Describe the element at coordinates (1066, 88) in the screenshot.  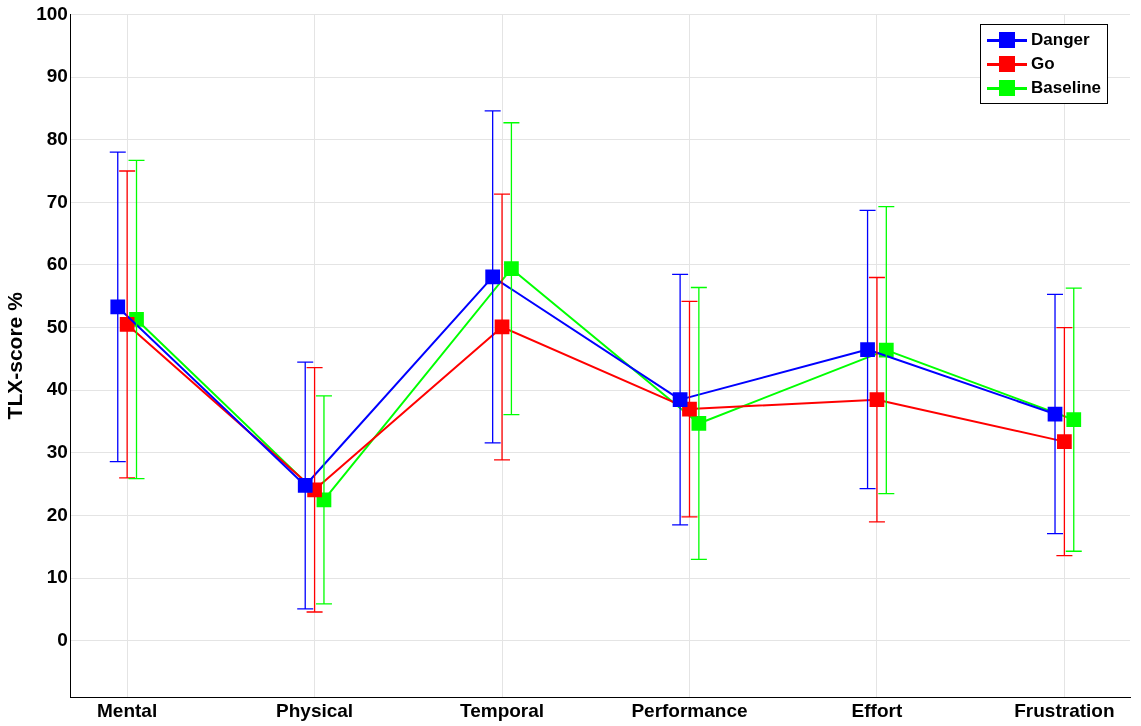
I see `legend-label: Baseline` at that location.